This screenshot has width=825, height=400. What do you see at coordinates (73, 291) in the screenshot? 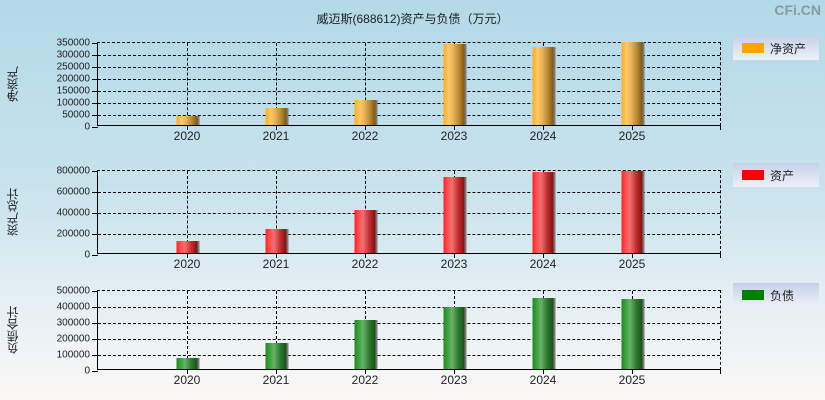
I see `y-tick-label: 500000` at bounding box center [73, 291].